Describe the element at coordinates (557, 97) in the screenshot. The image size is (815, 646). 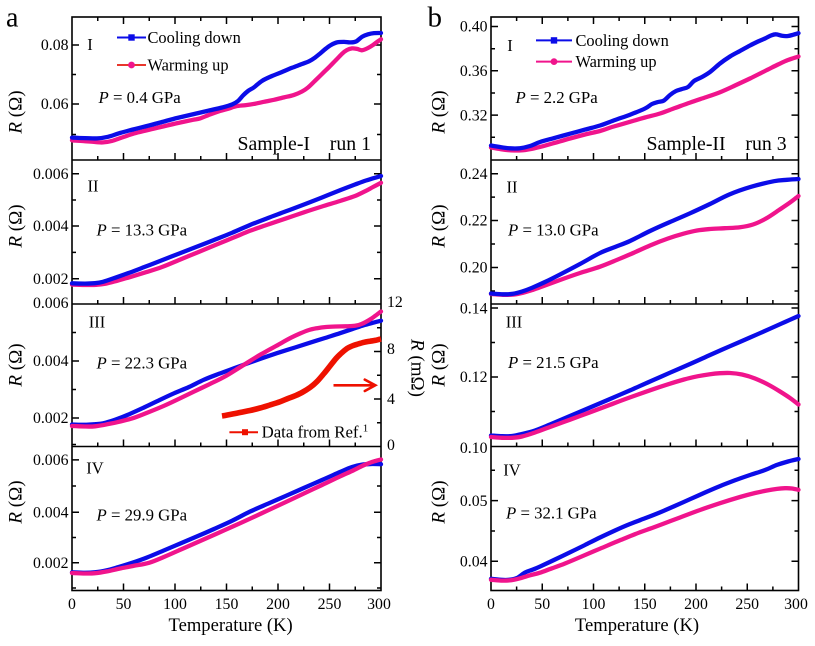
I see `svg-text: P = 2.2 GPa` at that location.